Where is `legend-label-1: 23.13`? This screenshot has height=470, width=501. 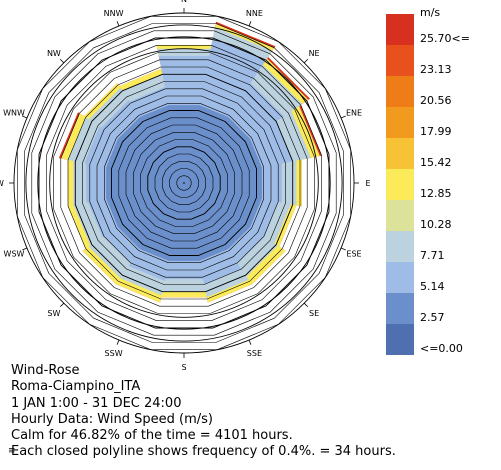 legend-label-1: 23.13 is located at coordinates (436, 69).